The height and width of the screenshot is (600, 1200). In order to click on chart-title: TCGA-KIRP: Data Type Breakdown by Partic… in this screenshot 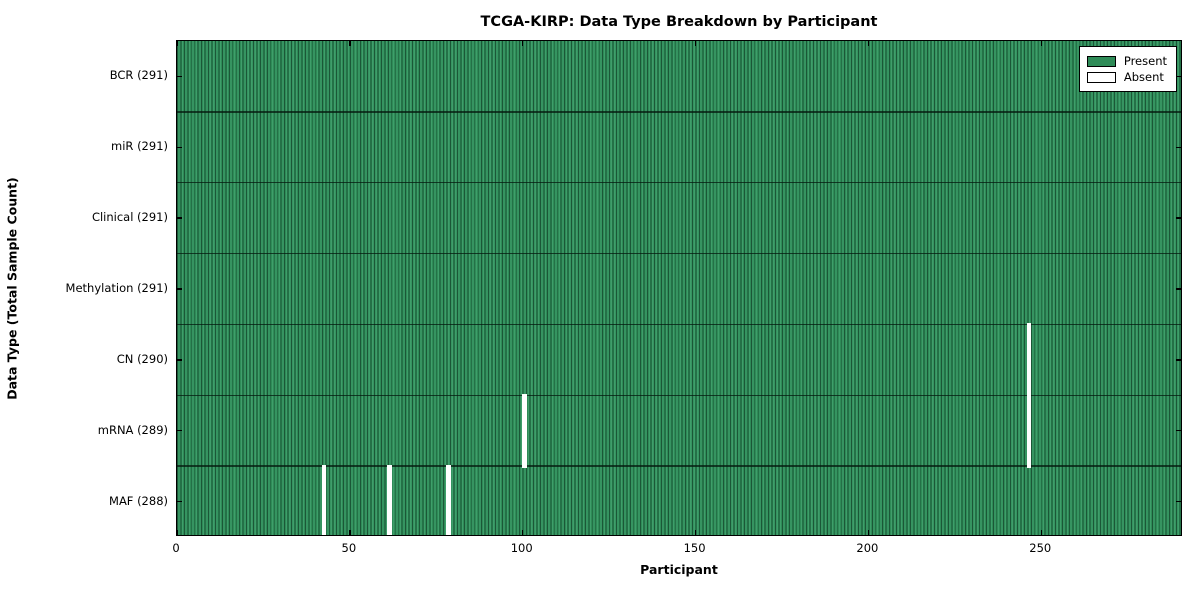, I will do `click(679, 22)`.